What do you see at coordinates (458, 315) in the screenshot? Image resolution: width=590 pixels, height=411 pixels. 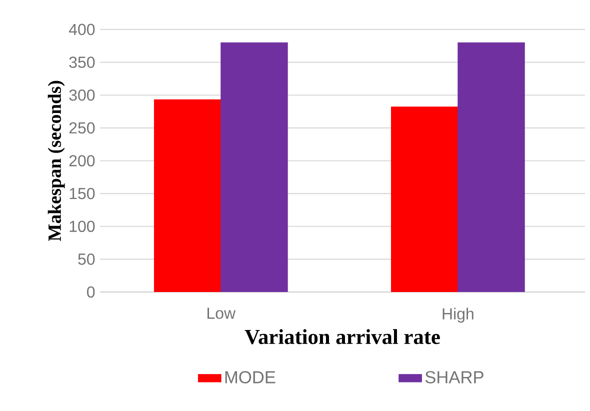 I see `x-tick-label: High` at bounding box center [458, 315].